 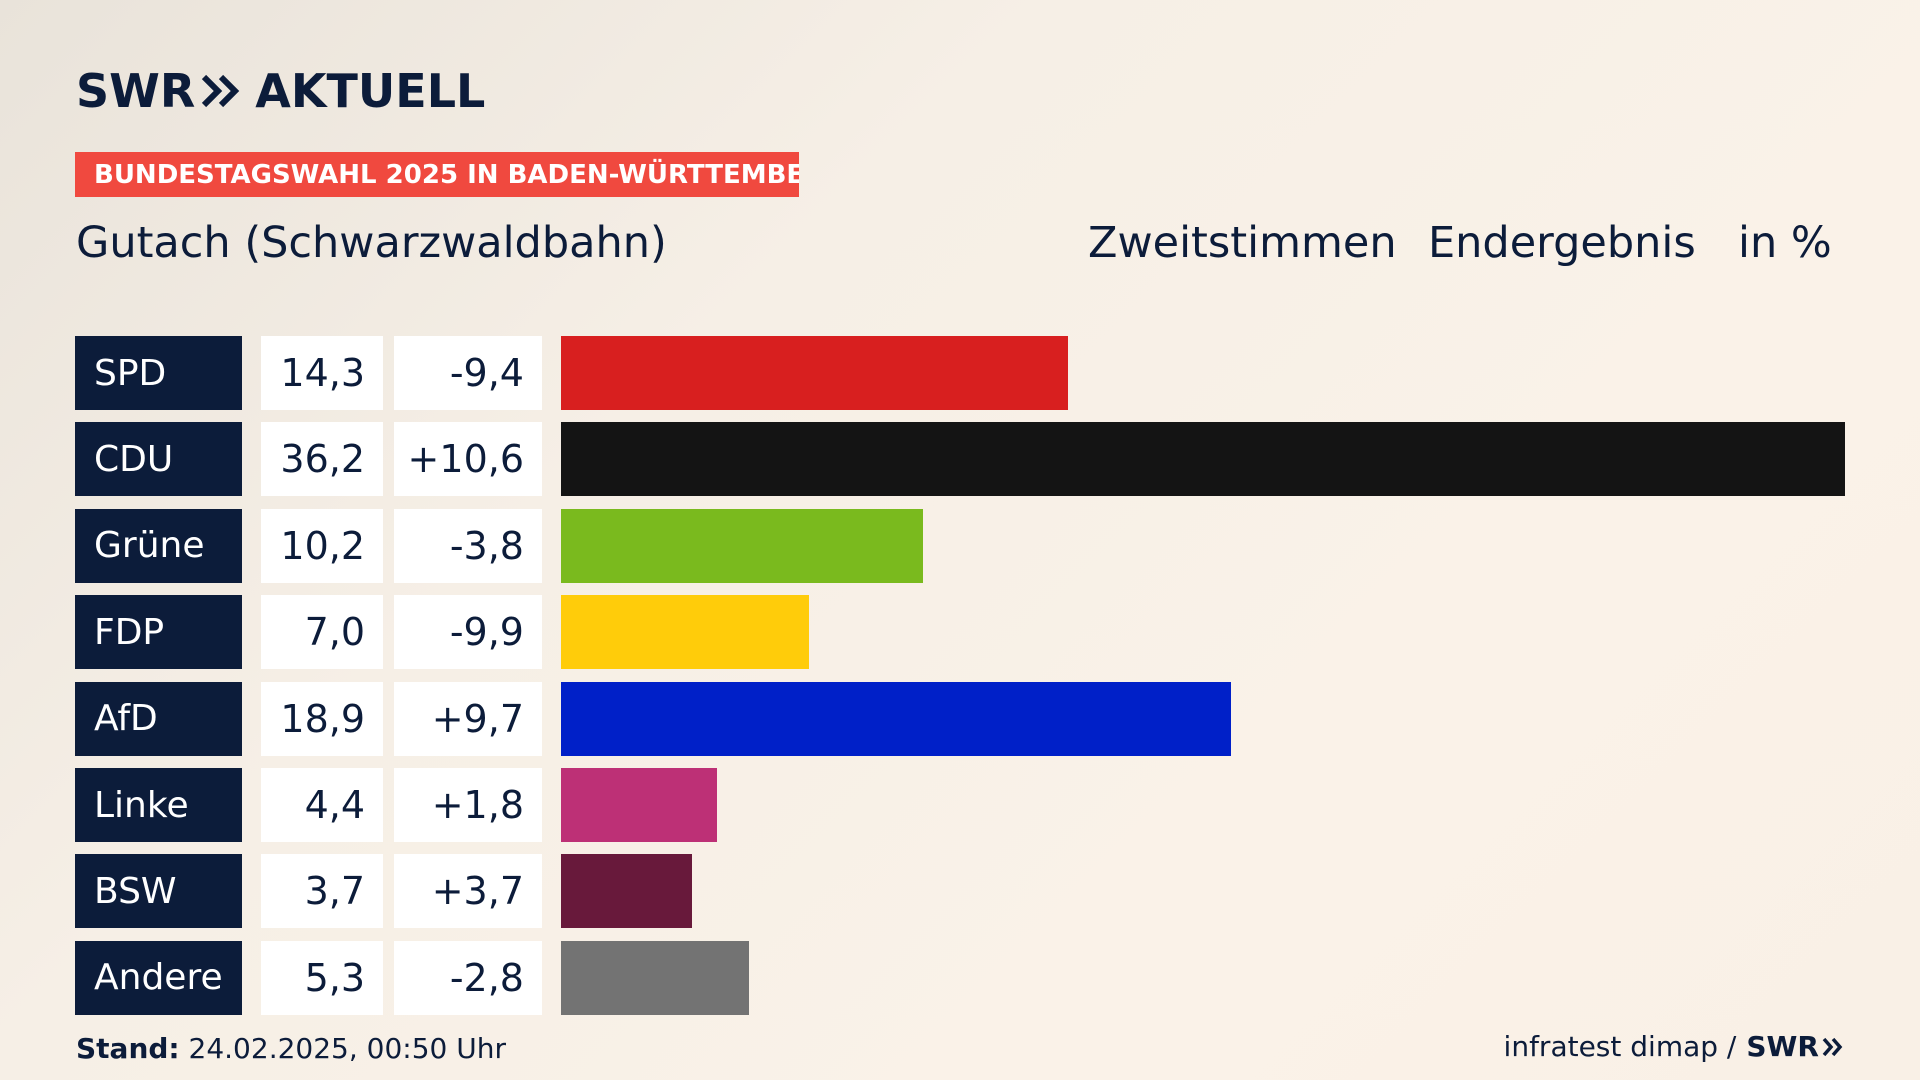 What do you see at coordinates (468, 718) in the screenshot?
I see `diff-label: +9,7` at bounding box center [468, 718].